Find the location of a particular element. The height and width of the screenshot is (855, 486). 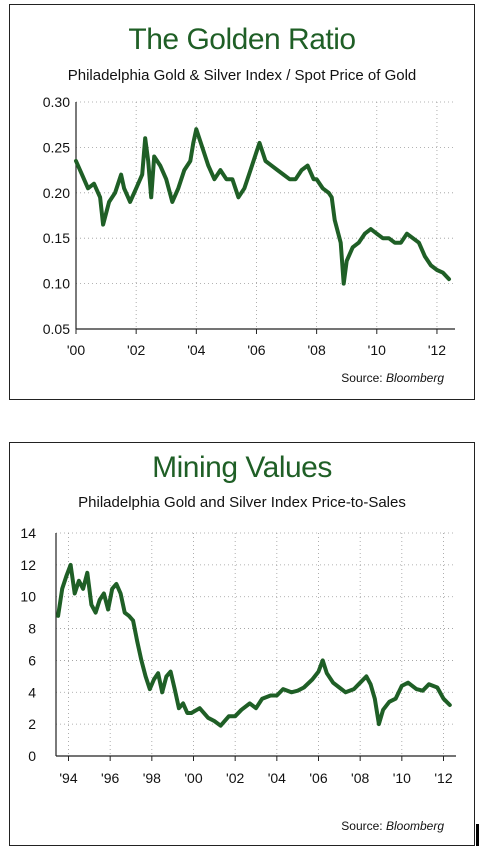

x-tick-label: '08 is located at coordinates (360, 778).